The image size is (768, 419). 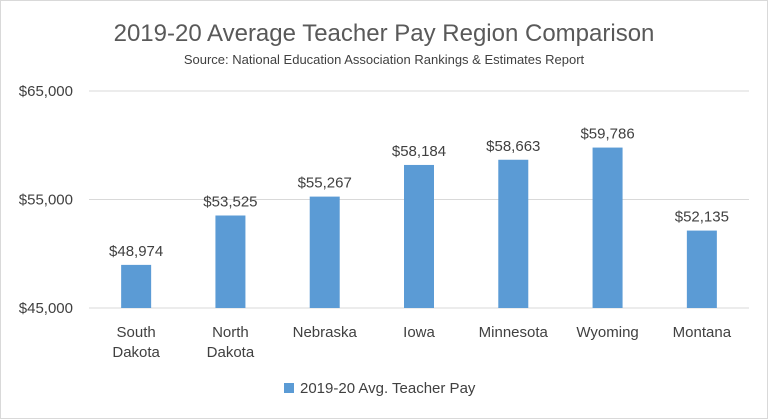 I want to click on category-label: Wyoming, so click(x=607, y=332).